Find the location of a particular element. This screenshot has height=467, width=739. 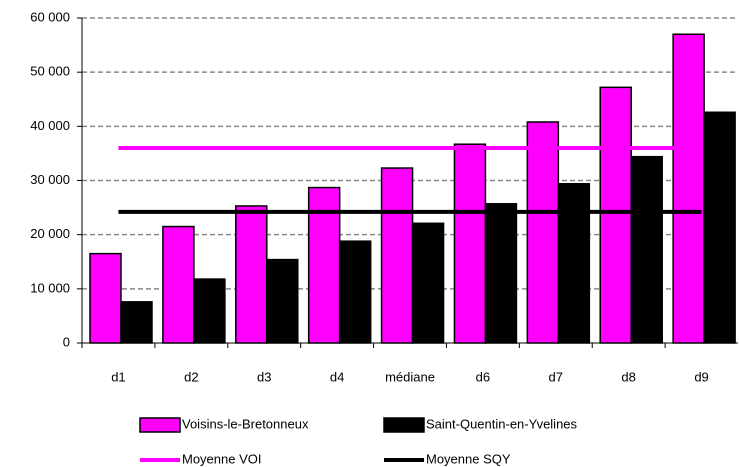

x-tick-label: d2 is located at coordinates (191, 376).